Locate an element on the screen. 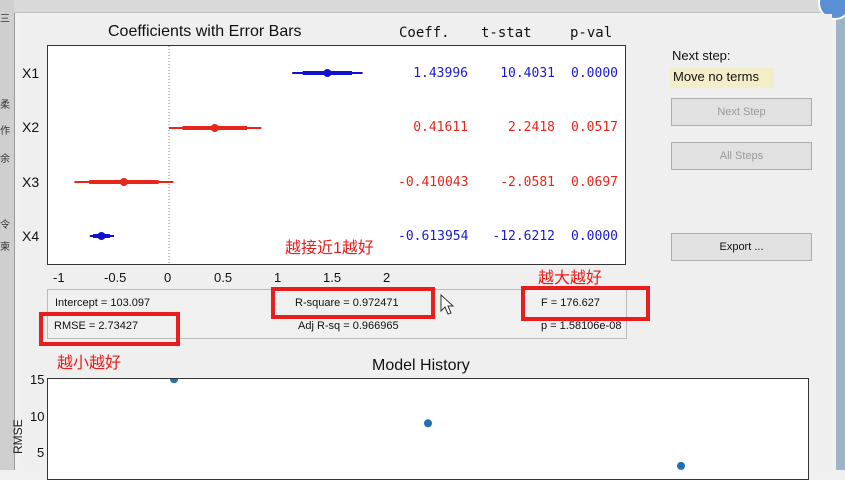 The height and width of the screenshot is (480, 845). history-y-tick: 10 is located at coordinates (37, 416).